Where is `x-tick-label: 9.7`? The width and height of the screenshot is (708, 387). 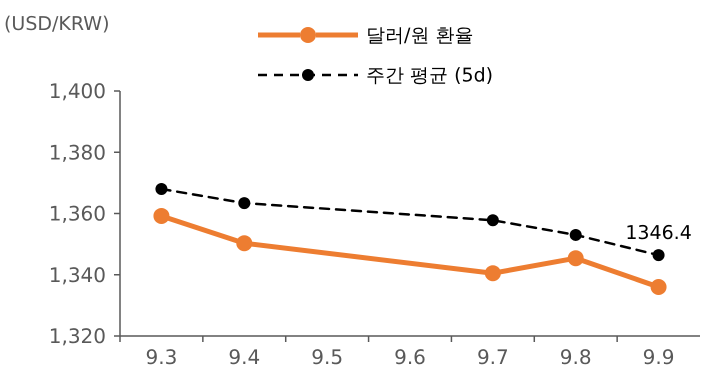
x-tick-label: 9.7 is located at coordinates (492, 357).